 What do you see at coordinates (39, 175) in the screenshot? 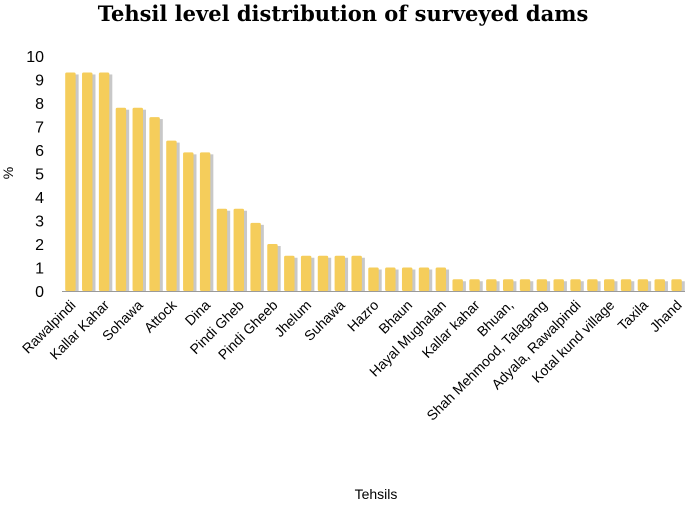
I see `y-tick-label: 5` at bounding box center [39, 175].